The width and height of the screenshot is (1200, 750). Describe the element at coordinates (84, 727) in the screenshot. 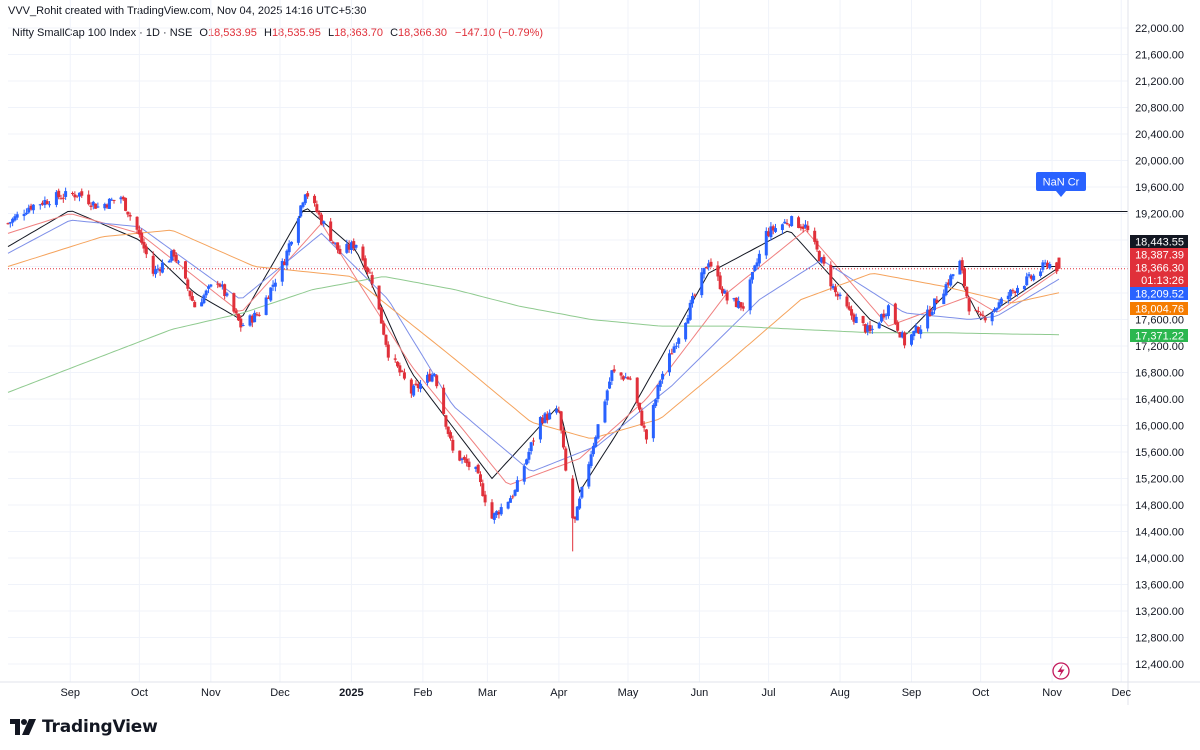

I see `brand: TradingView` at that location.